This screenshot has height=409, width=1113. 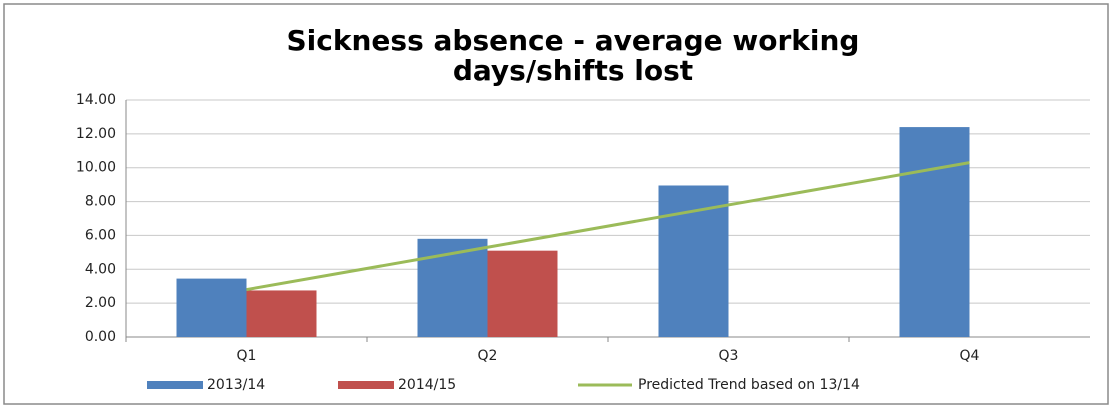 I want to click on chart-title: Sickness absence - average working, so click(x=573, y=40).